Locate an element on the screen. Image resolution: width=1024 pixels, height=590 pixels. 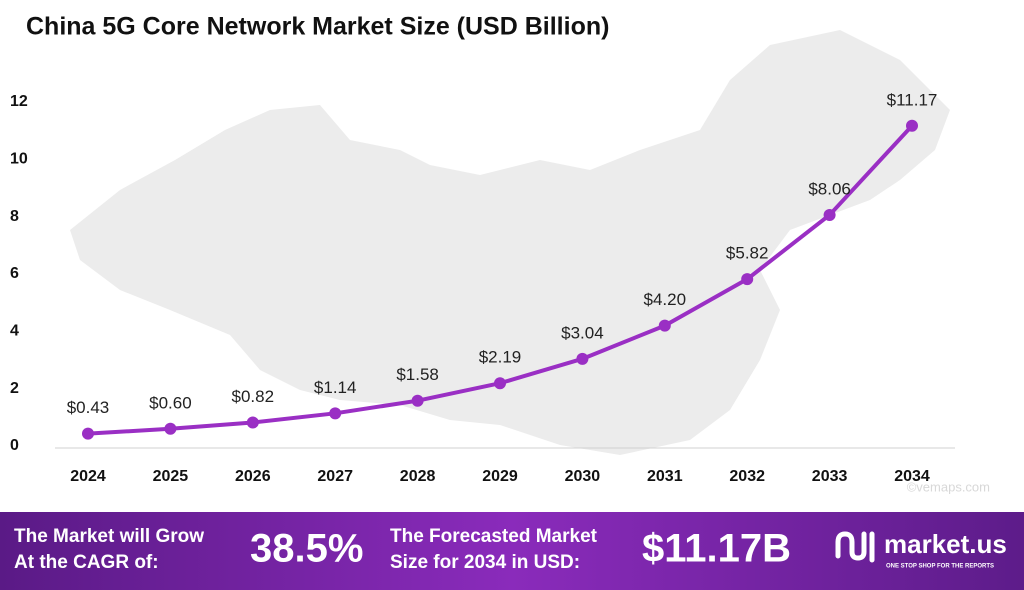
data-label: $1.58 is located at coordinates (417, 374).